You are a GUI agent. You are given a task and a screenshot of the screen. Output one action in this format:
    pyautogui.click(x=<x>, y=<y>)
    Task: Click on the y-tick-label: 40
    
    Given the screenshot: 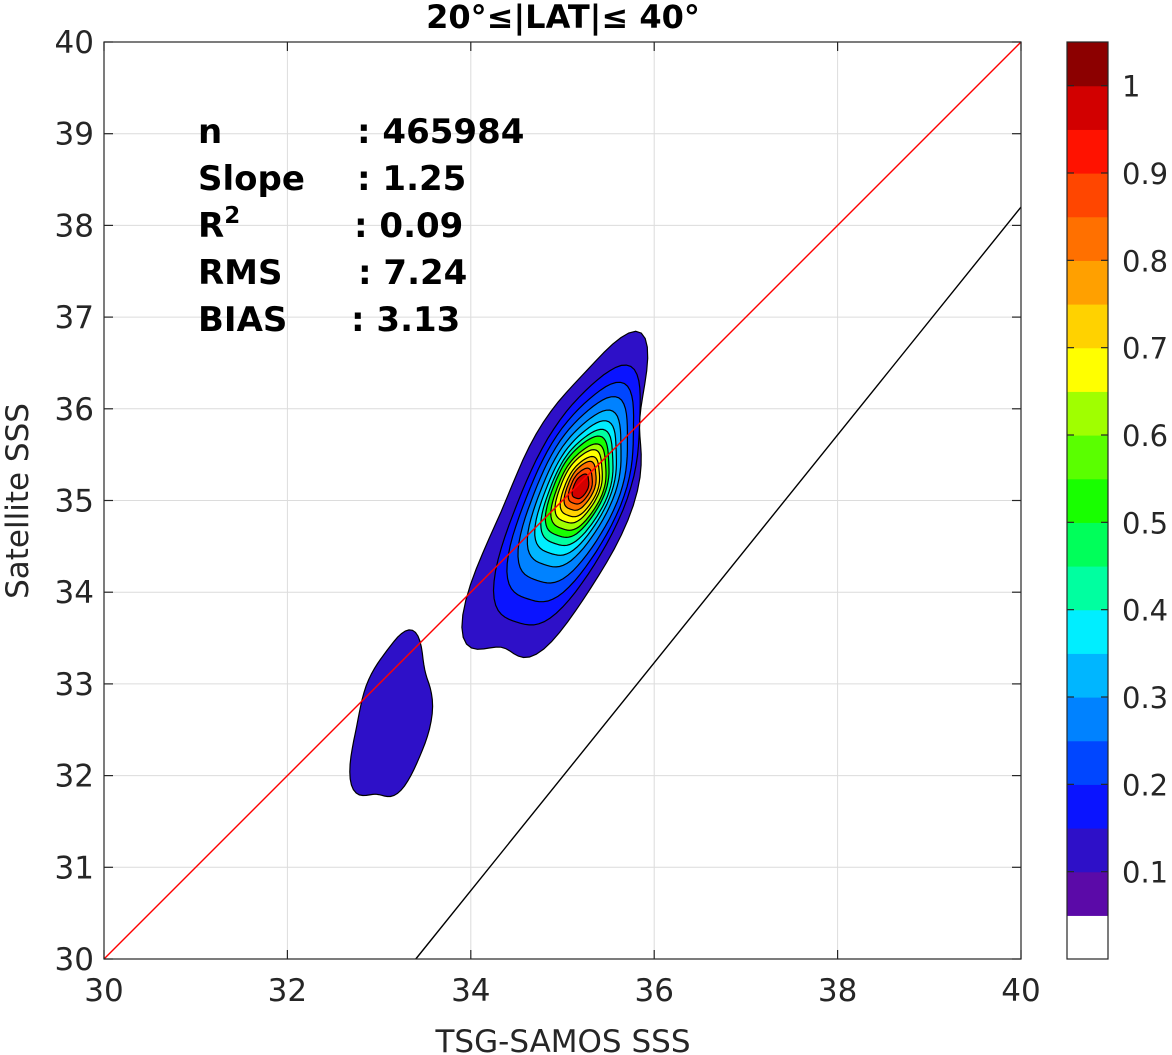 What is the action you would take?
    pyautogui.click(x=74, y=43)
    